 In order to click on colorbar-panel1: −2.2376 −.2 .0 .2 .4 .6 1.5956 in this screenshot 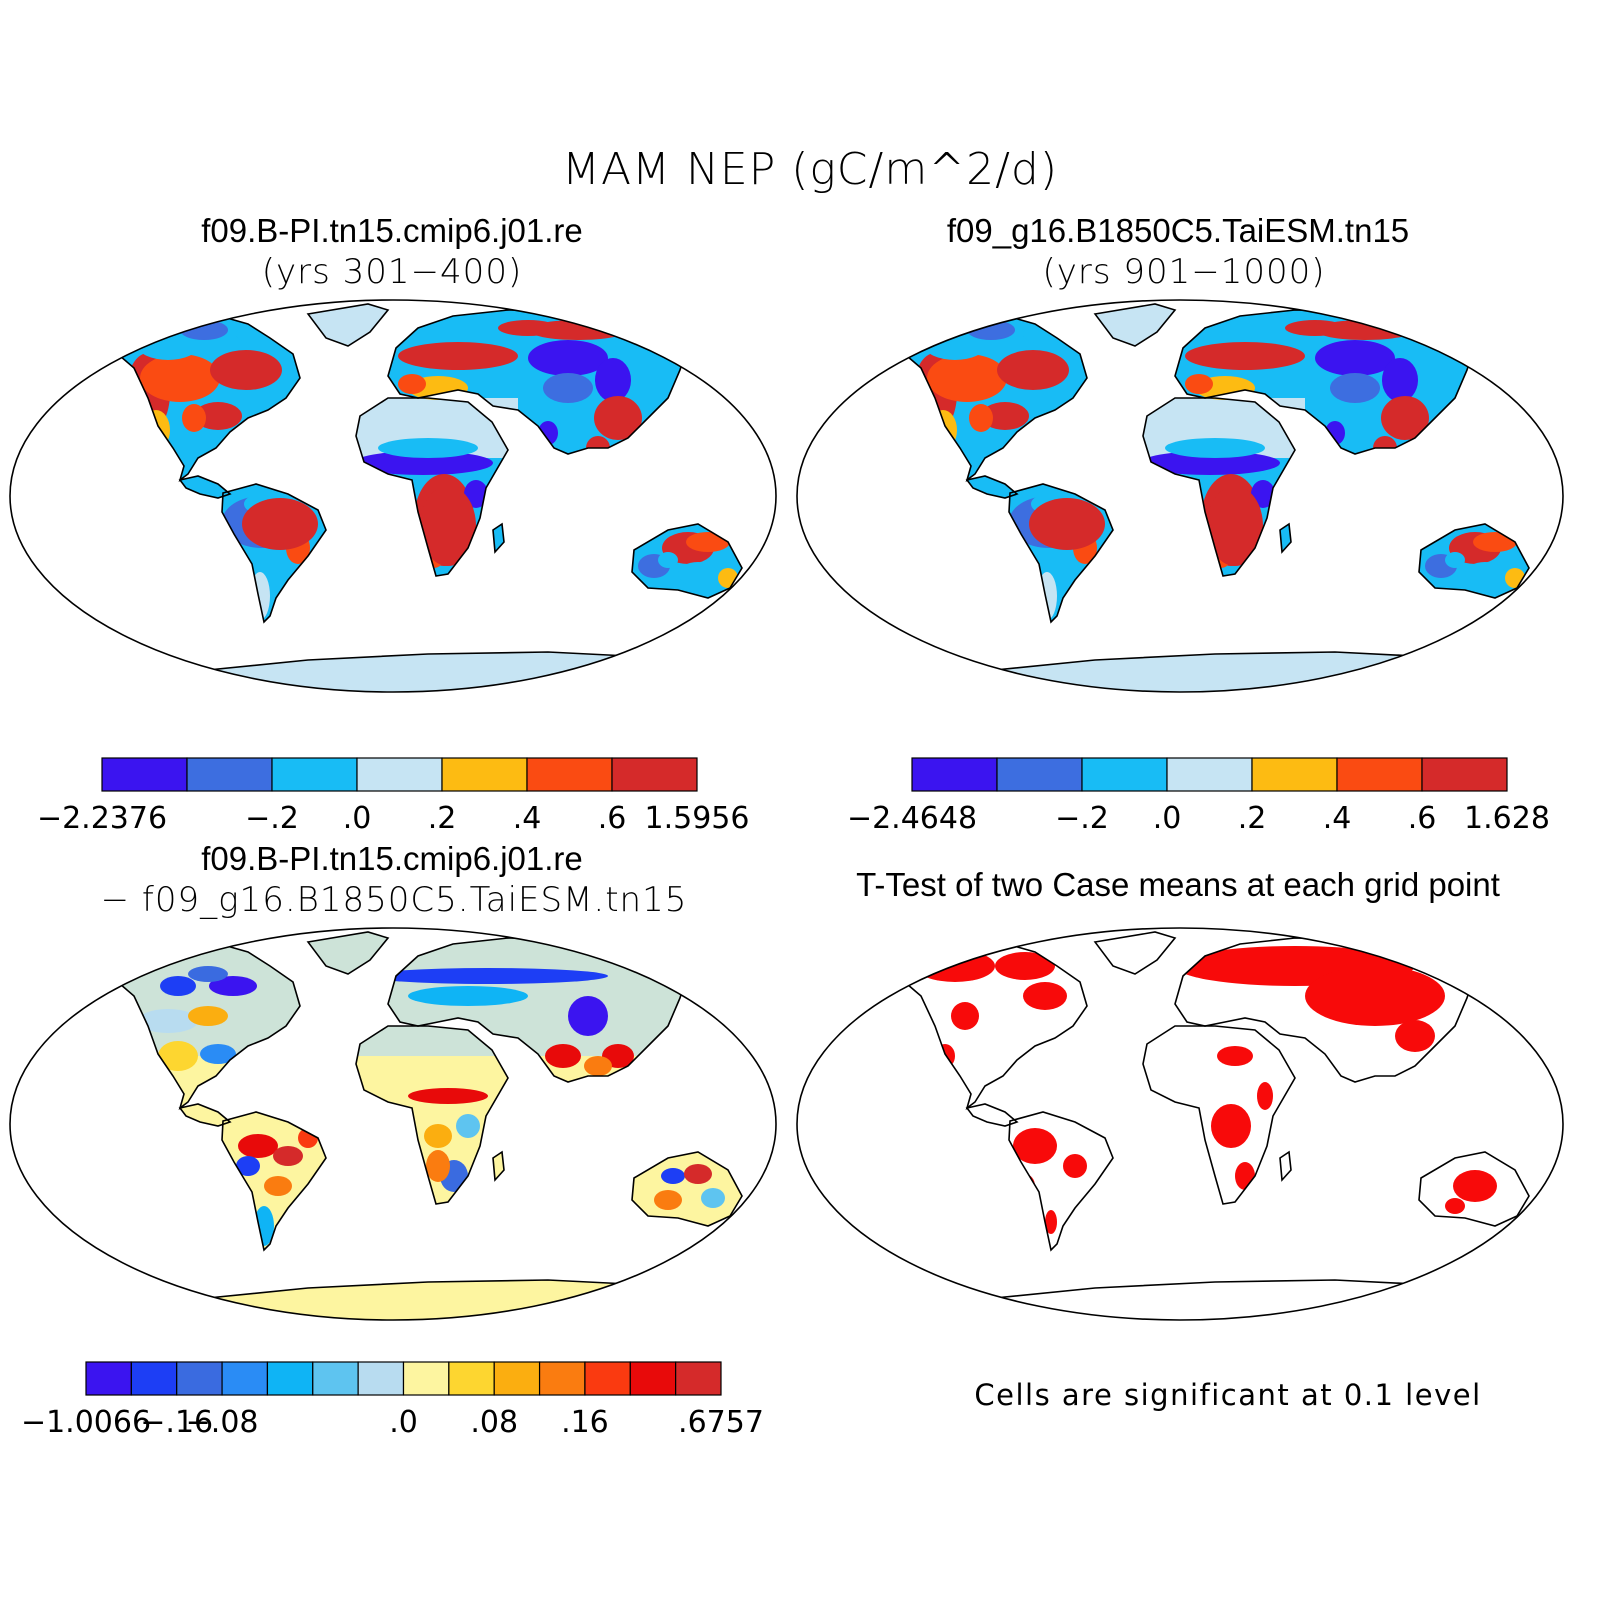, I will do `click(393, 796)`.